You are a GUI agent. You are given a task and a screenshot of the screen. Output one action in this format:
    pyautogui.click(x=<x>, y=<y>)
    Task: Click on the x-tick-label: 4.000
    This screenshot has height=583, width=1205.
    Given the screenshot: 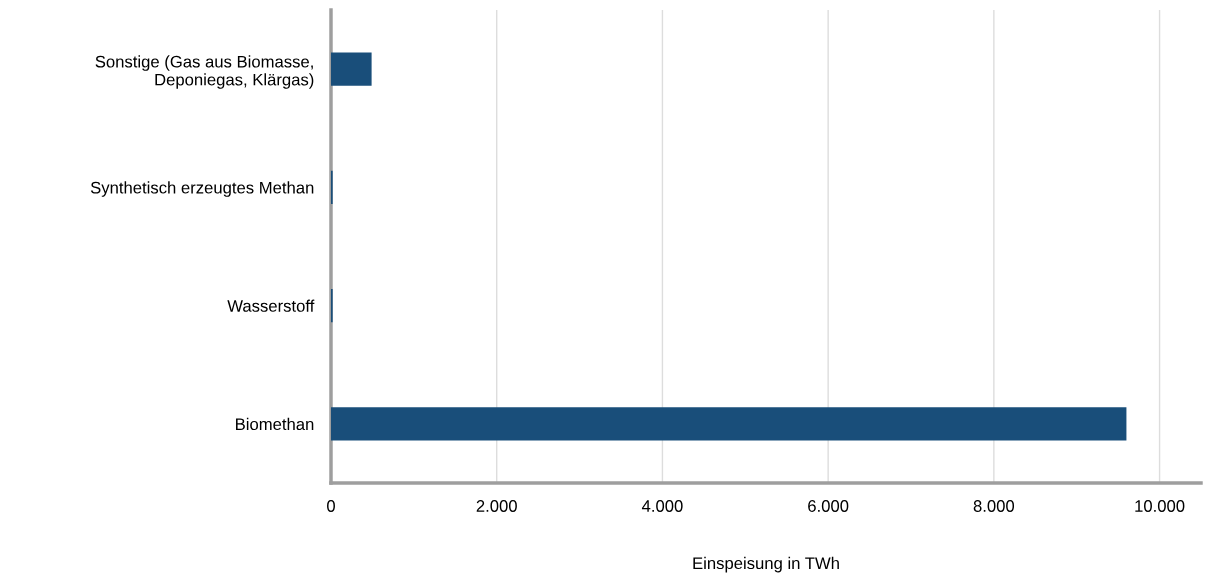 What is the action you would take?
    pyautogui.click(x=662, y=506)
    